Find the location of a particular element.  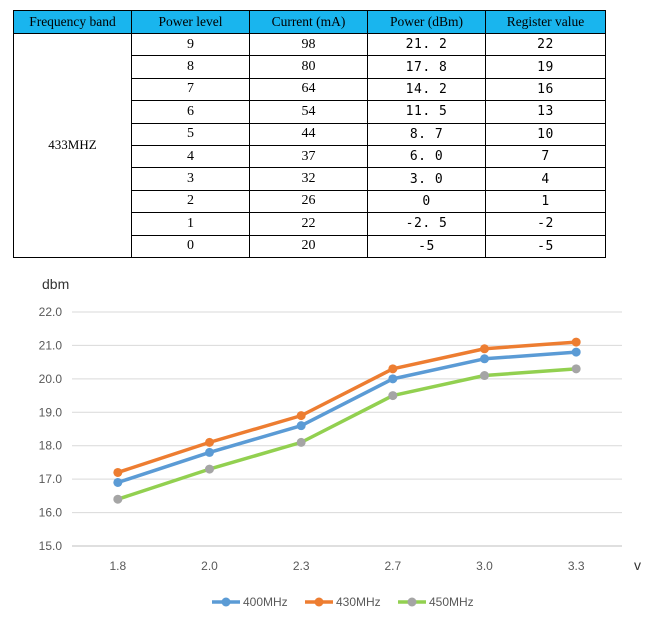

header-power-level: Power level is located at coordinates (190, 22).